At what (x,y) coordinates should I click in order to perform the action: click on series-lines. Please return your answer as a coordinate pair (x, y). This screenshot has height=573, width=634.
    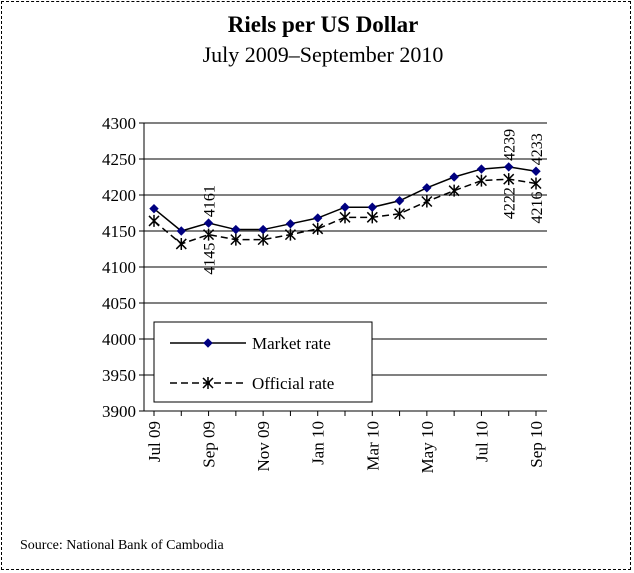
    Looking at the image, I should click on (345, 206).